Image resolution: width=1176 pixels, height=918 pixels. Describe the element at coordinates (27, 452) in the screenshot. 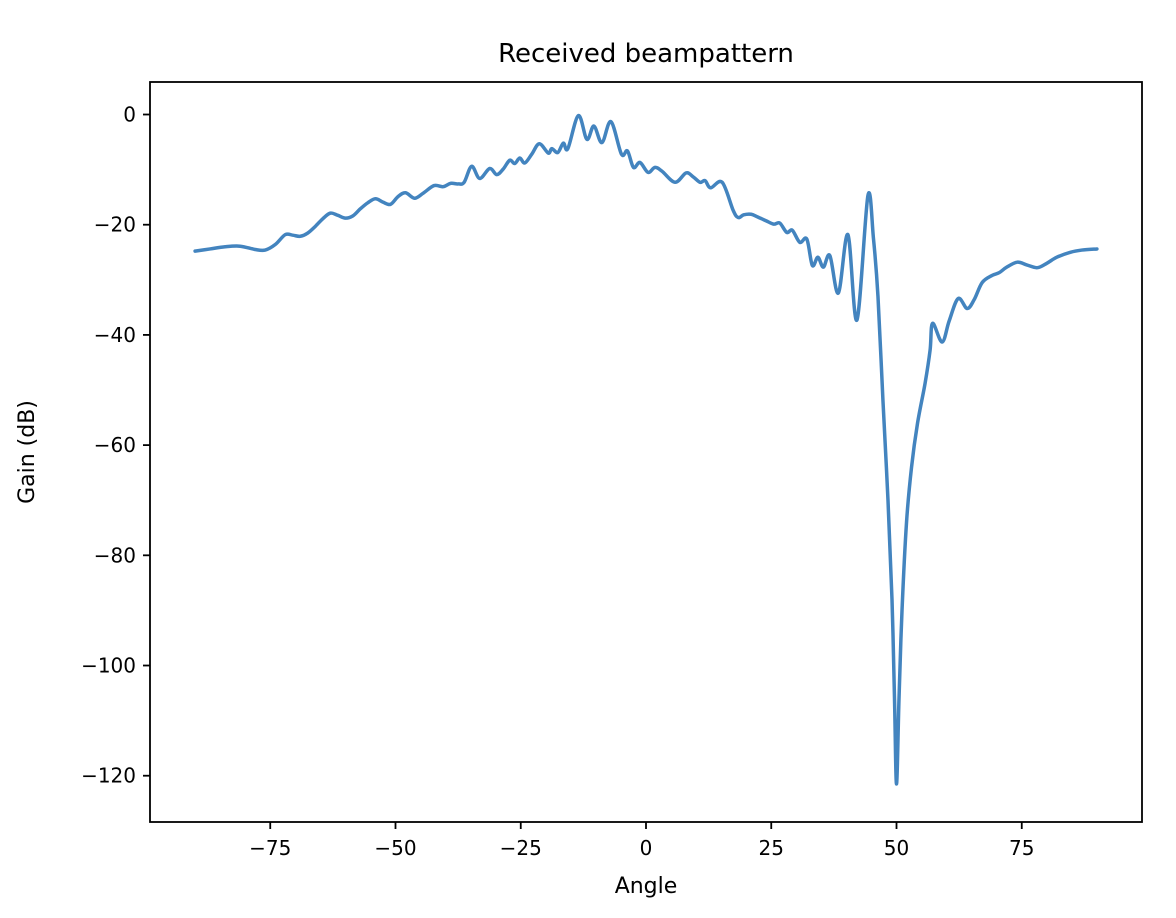

I see `y-axis-label: Gain (dB)` at that location.